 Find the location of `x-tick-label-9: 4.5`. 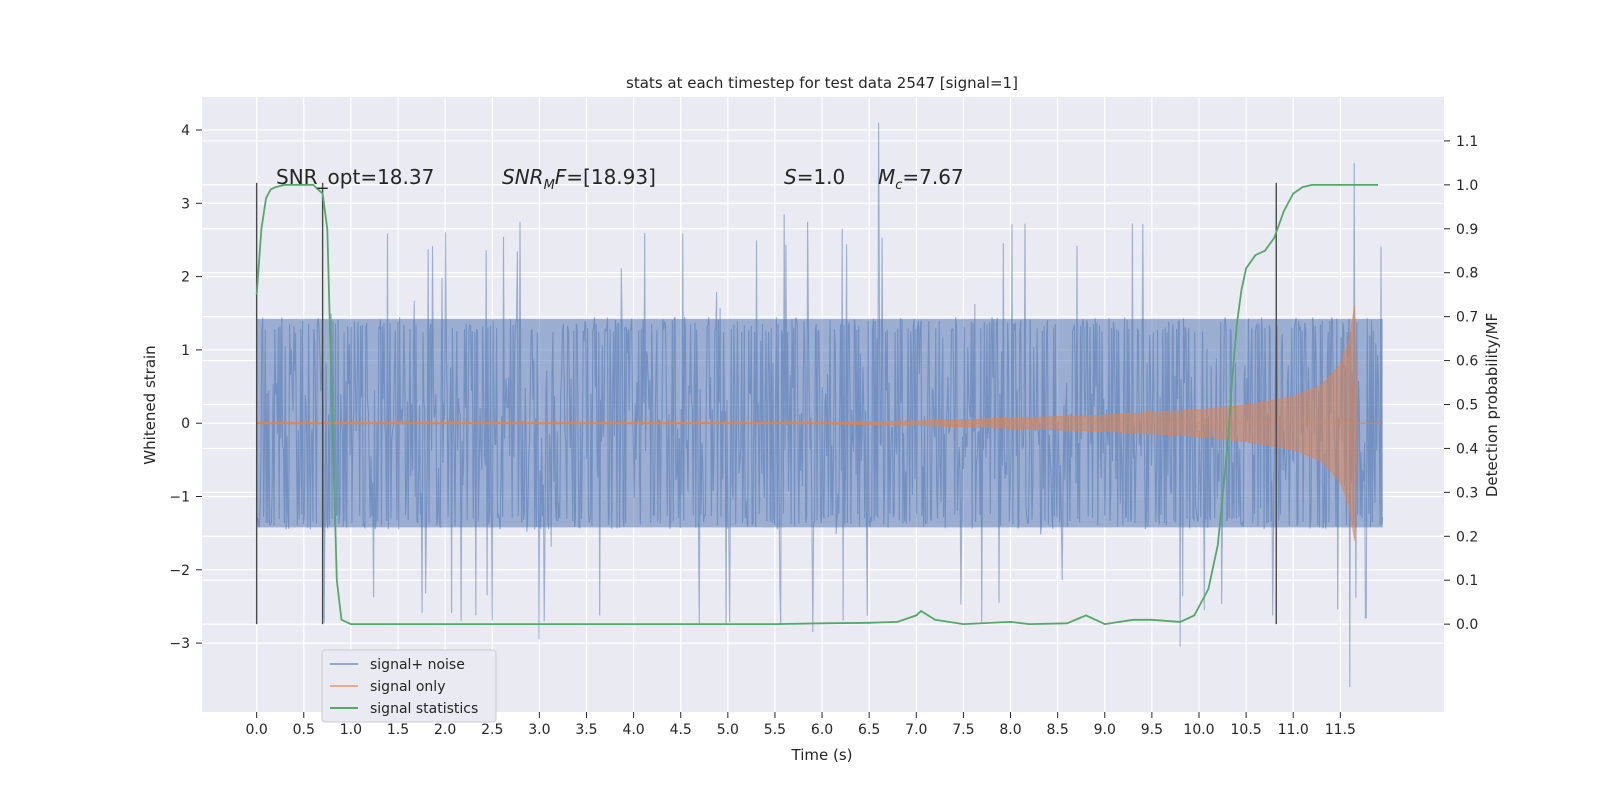

x-tick-label-9: 4.5 is located at coordinates (681, 730).